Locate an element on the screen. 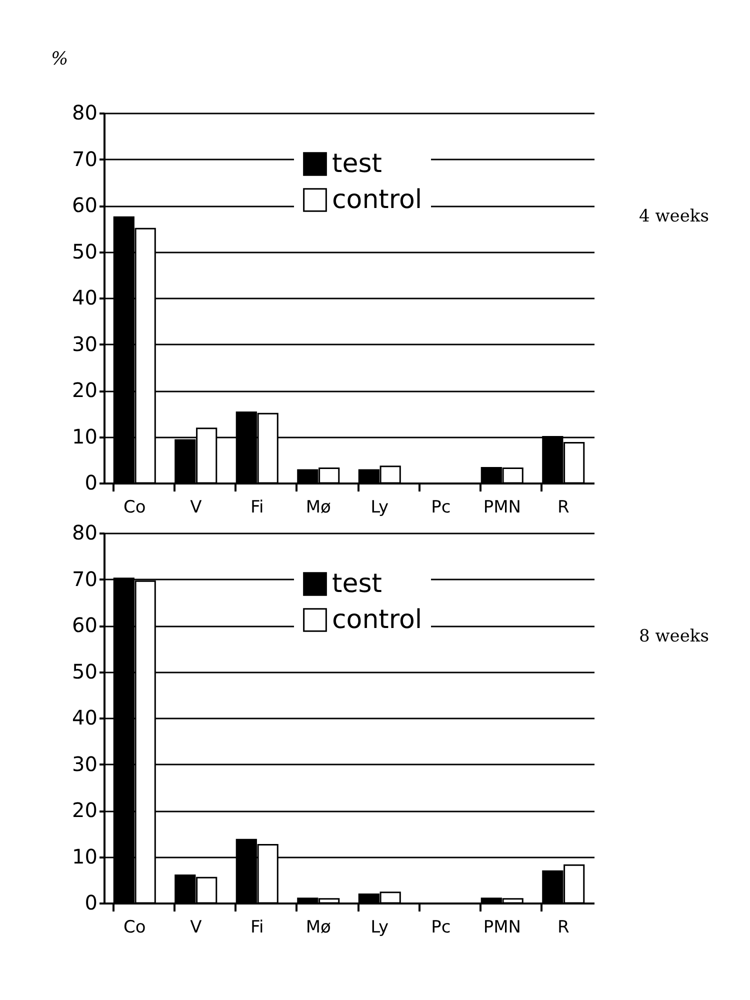 The width and height of the screenshot is (750, 1000). y-axis-title: % is located at coordinates (59, 59).